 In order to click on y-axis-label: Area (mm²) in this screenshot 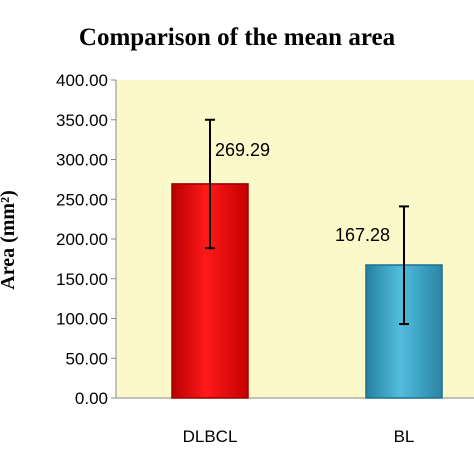, I will do `click(9, 239)`.